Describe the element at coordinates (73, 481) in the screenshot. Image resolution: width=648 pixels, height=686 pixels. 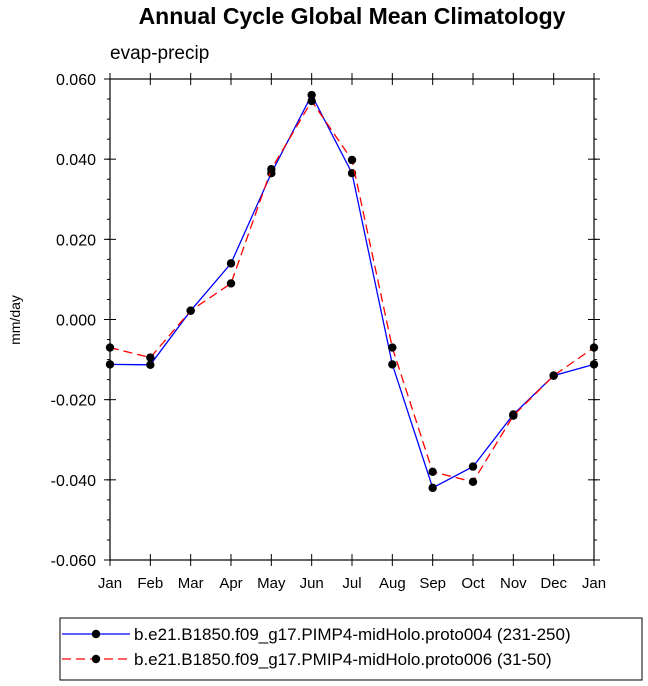
I see `y-tick-label: -0.040` at that location.